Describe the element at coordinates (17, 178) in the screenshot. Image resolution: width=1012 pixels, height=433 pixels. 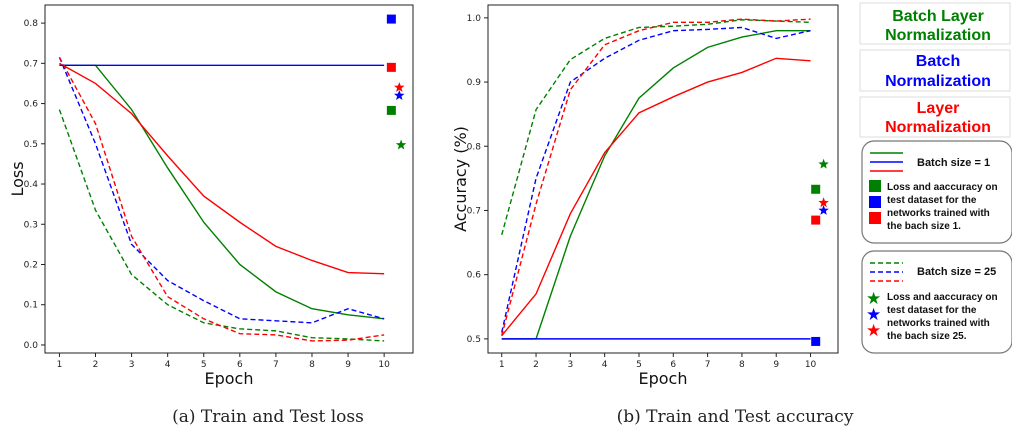
I see `loss-y-axis-label: Loss` at that location.